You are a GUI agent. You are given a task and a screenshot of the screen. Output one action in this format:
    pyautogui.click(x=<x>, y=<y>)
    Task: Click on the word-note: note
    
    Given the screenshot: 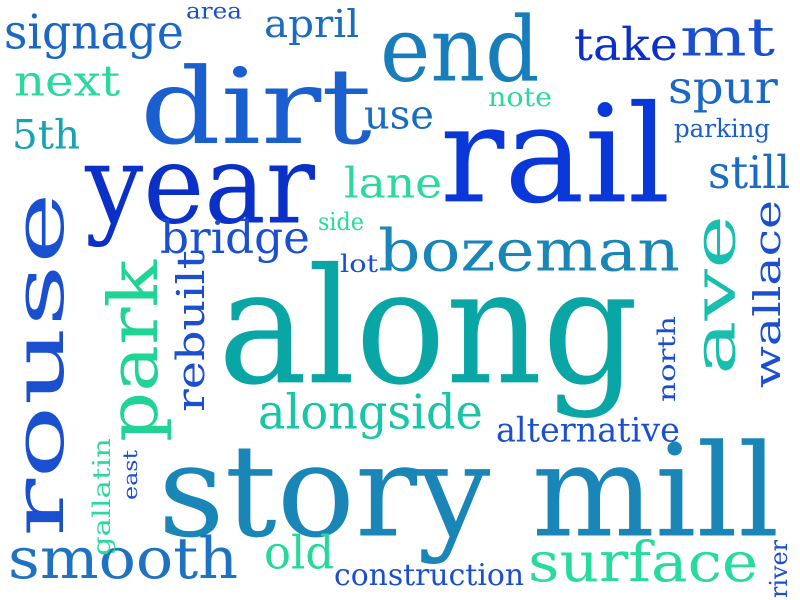 What is the action you would take?
    pyautogui.click(x=520, y=97)
    